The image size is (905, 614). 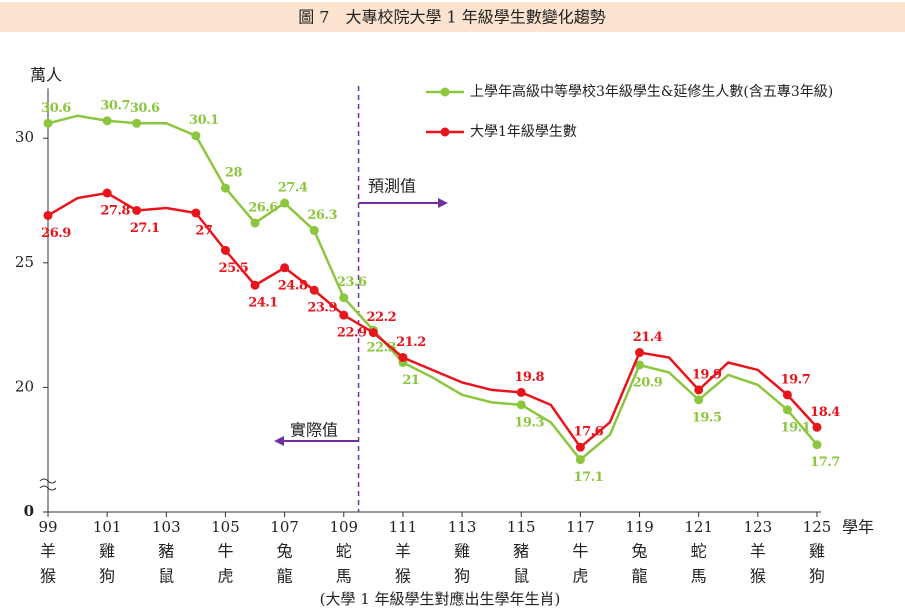 What do you see at coordinates (343, 527) in the screenshot?
I see `x-tick-label: 109` at bounding box center [343, 527].